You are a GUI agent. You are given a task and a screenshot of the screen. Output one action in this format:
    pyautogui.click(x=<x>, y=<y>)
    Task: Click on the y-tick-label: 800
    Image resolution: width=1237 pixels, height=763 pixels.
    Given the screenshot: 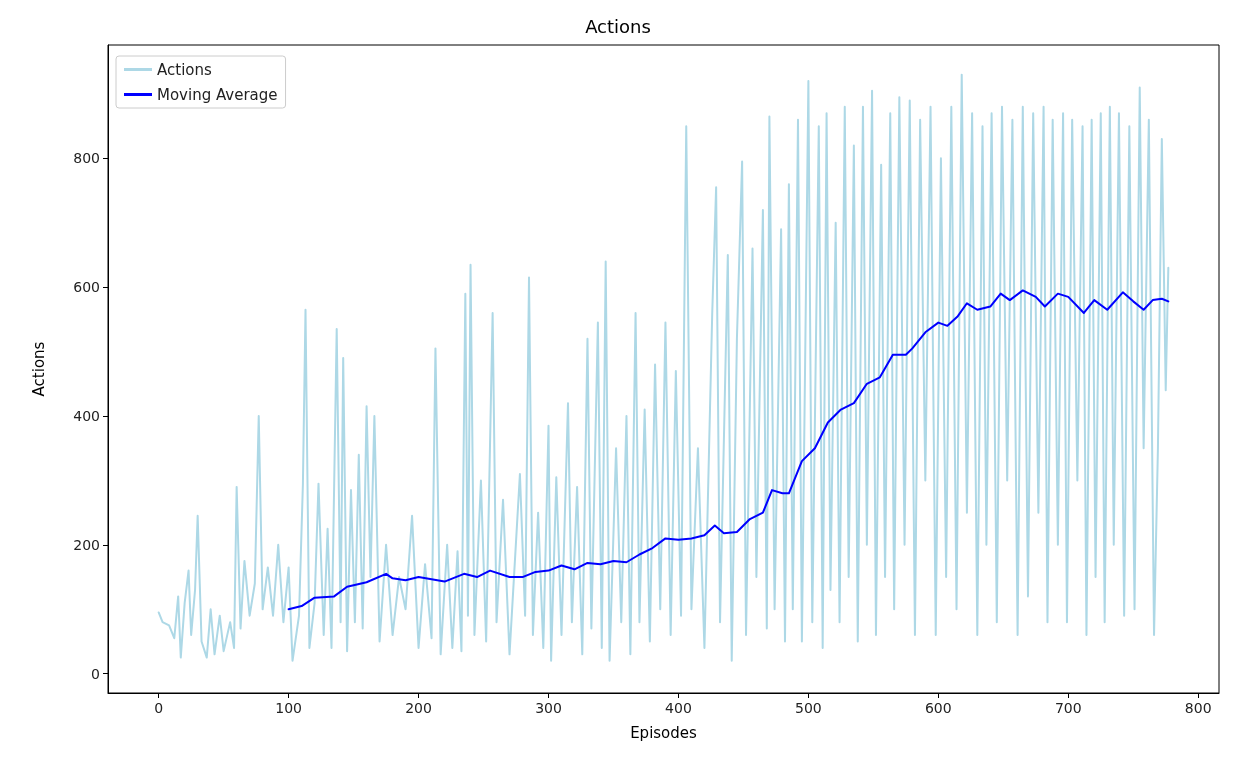 What is the action you would take?
    pyautogui.click(x=86, y=158)
    